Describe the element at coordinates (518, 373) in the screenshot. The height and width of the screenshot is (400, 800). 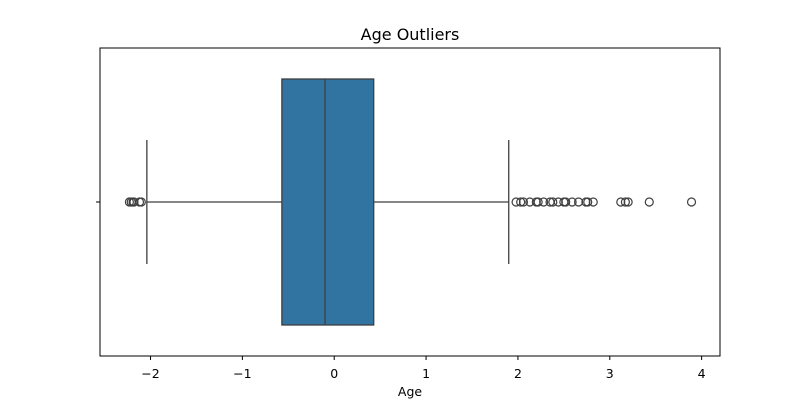
I see `x-tick-label: 2` at that location.